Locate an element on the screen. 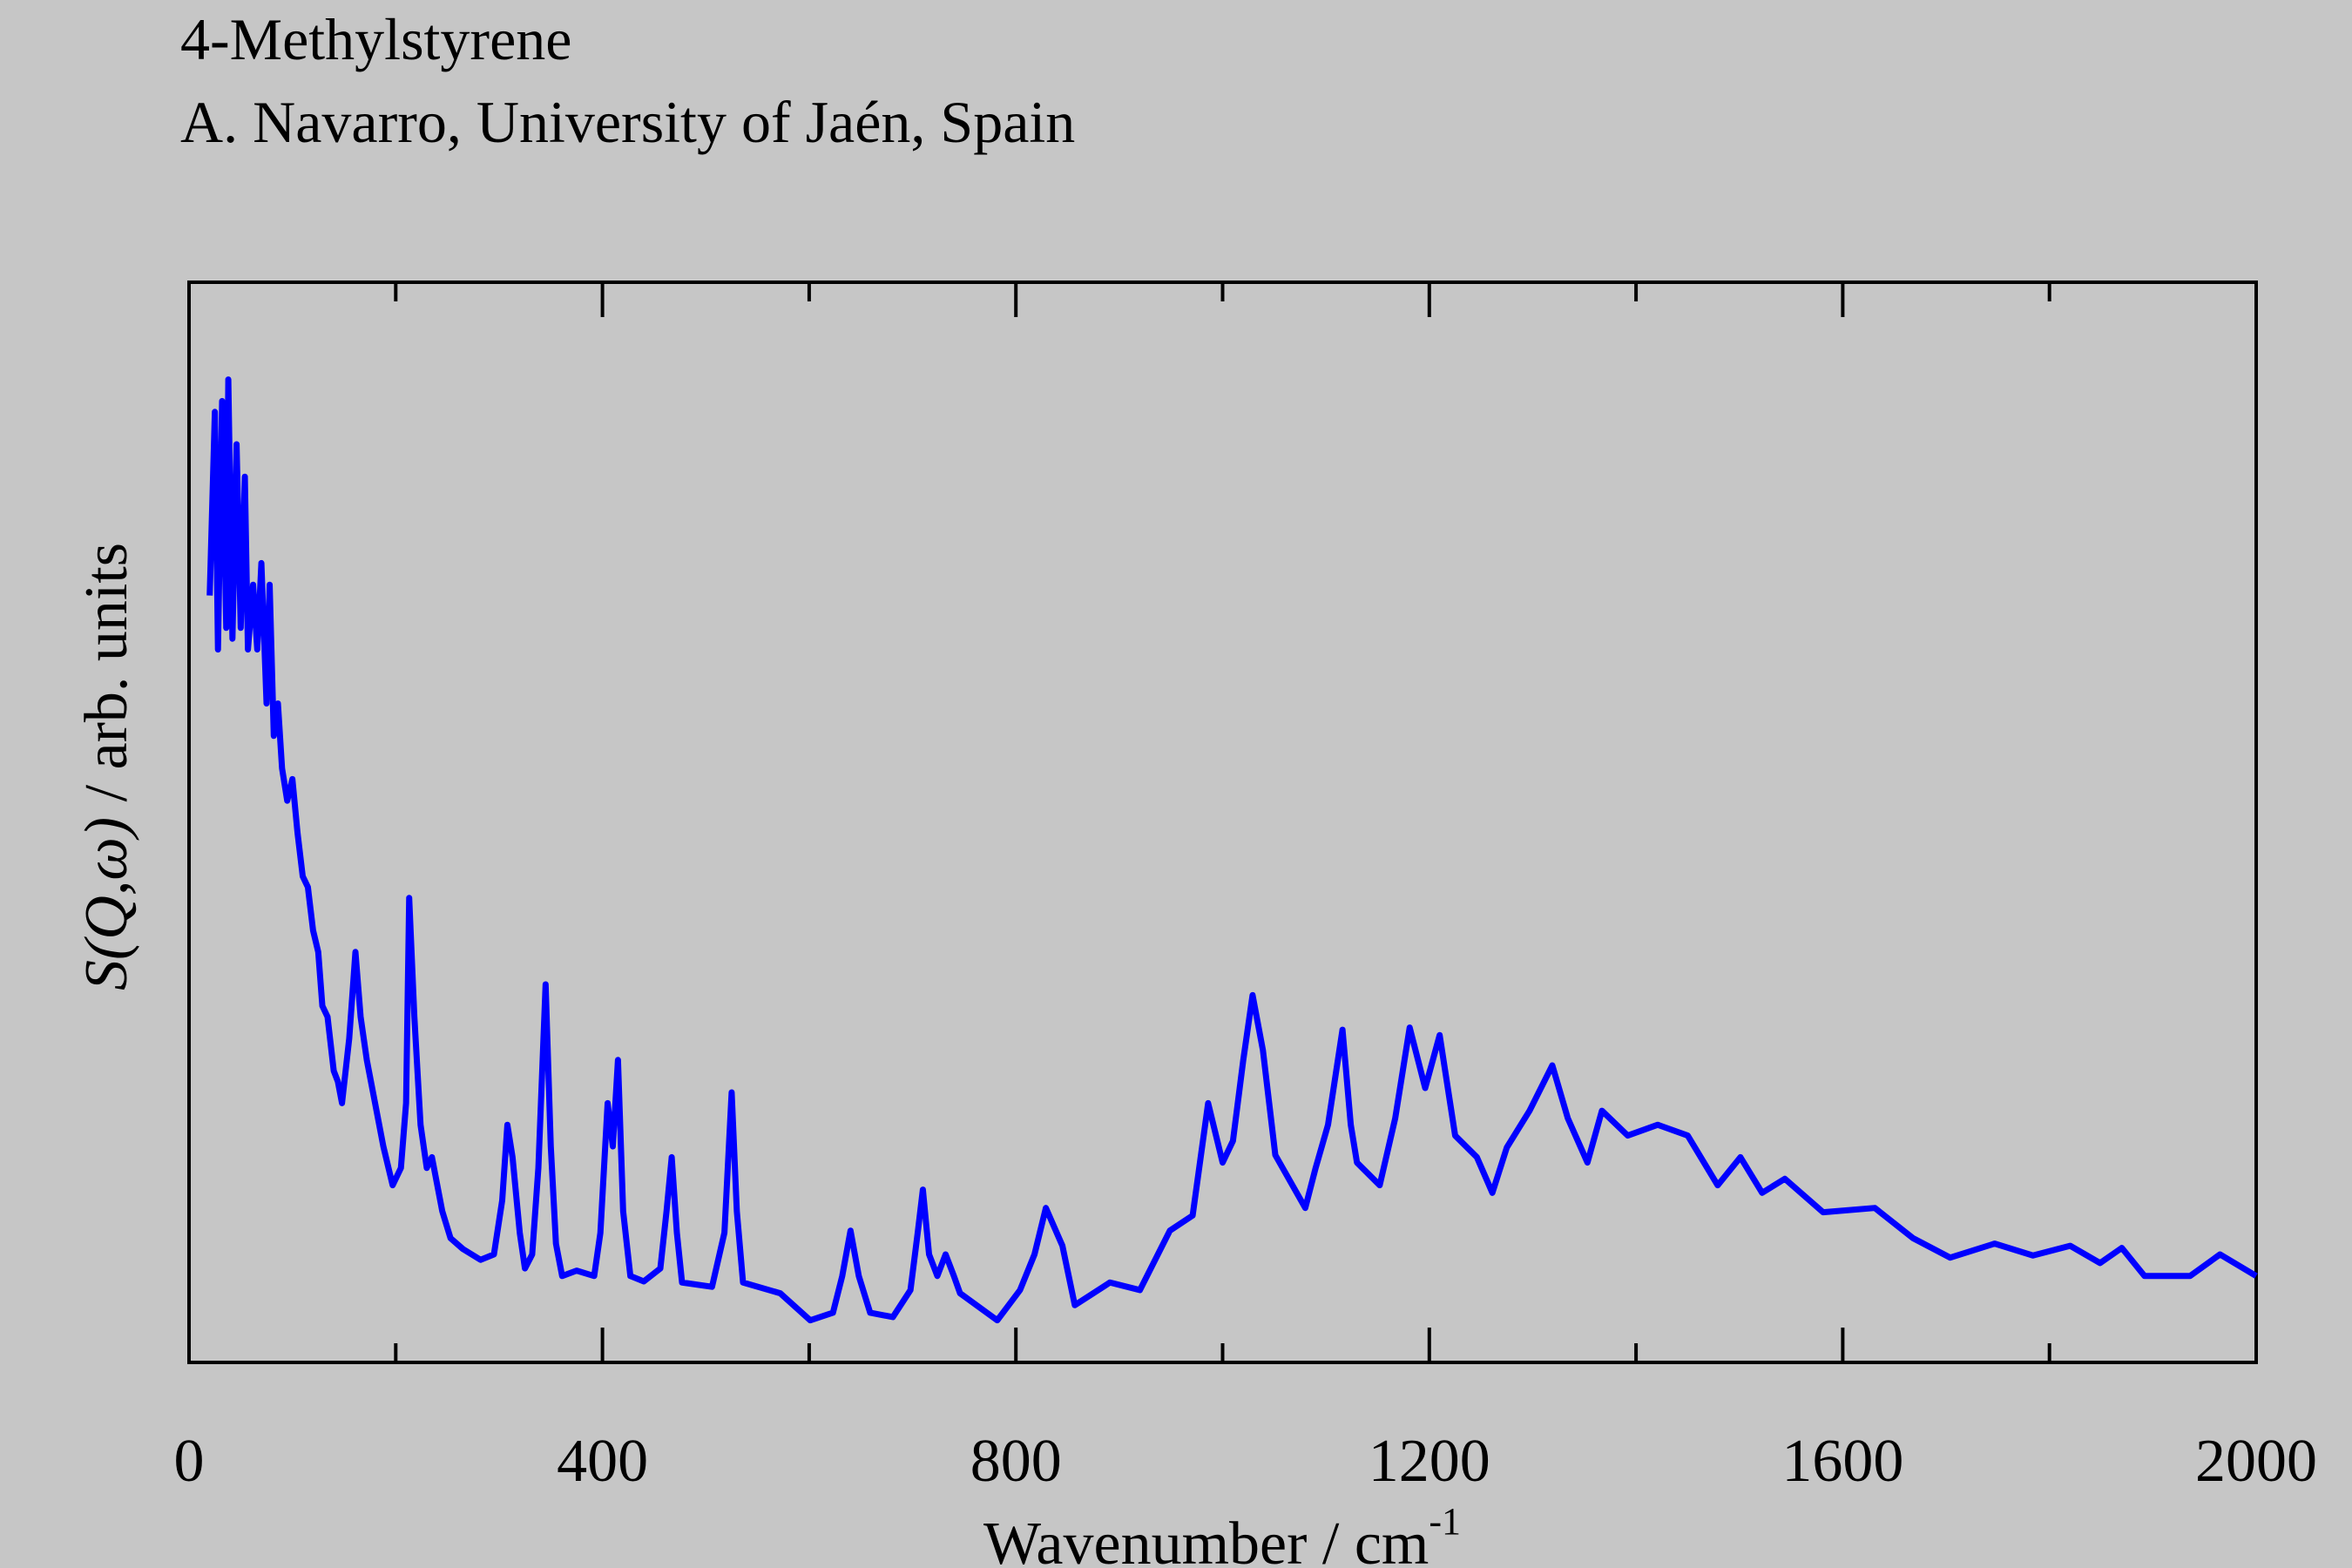 This screenshot has height=1568, width=2352. x-tick-label: 800 is located at coordinates (1016, 1461).